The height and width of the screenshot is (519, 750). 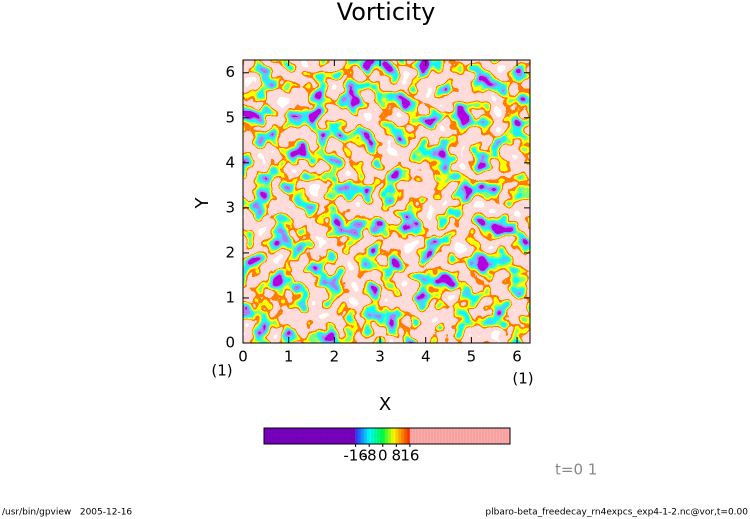 I want to click on y-tick-label: 6, so click(x=230, y=72).